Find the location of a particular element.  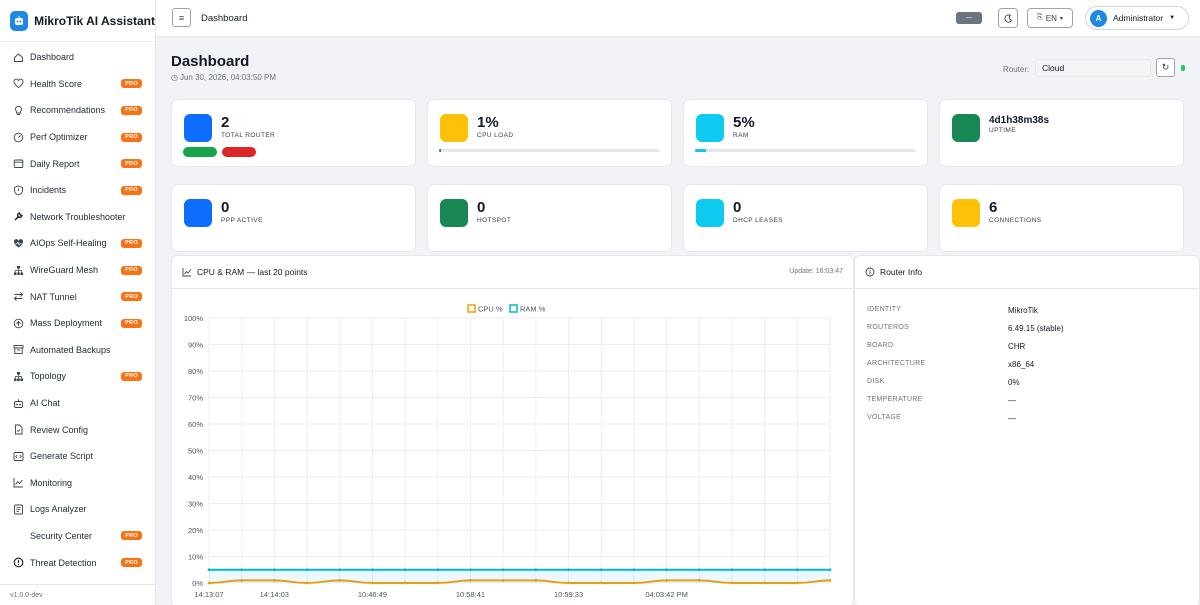

stat-value: 5% is located at coordinates (744, 122).